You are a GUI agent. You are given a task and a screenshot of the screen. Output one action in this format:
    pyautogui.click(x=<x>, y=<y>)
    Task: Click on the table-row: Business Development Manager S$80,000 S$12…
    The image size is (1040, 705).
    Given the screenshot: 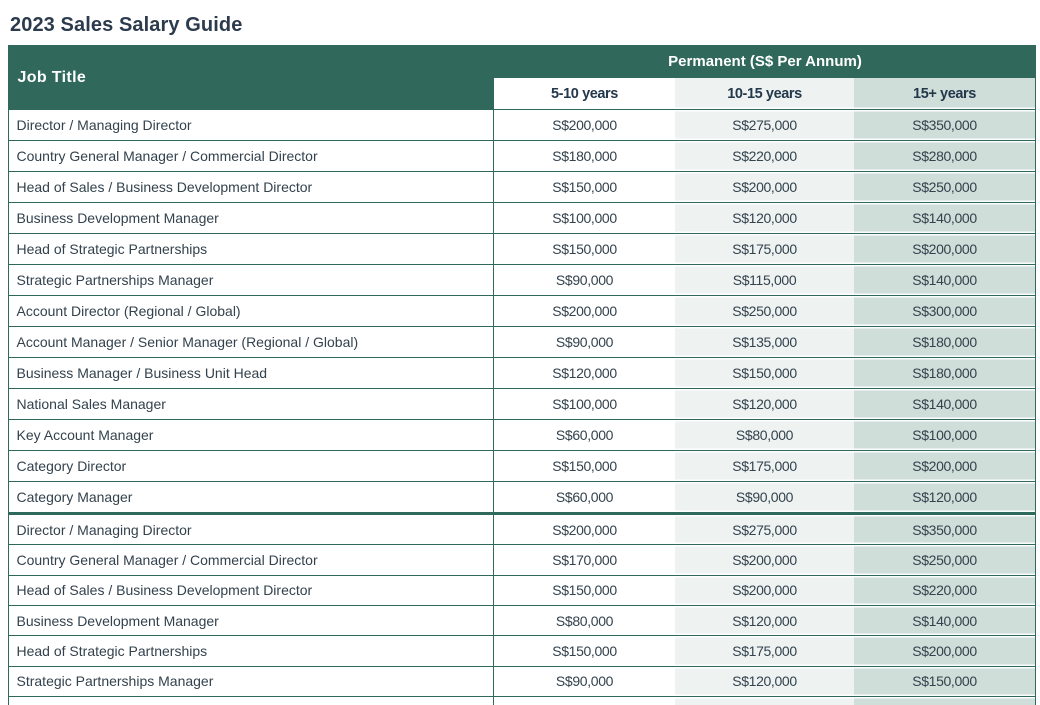 What is the action you would take?
    pyautogui.click(x=522, y=621)
    